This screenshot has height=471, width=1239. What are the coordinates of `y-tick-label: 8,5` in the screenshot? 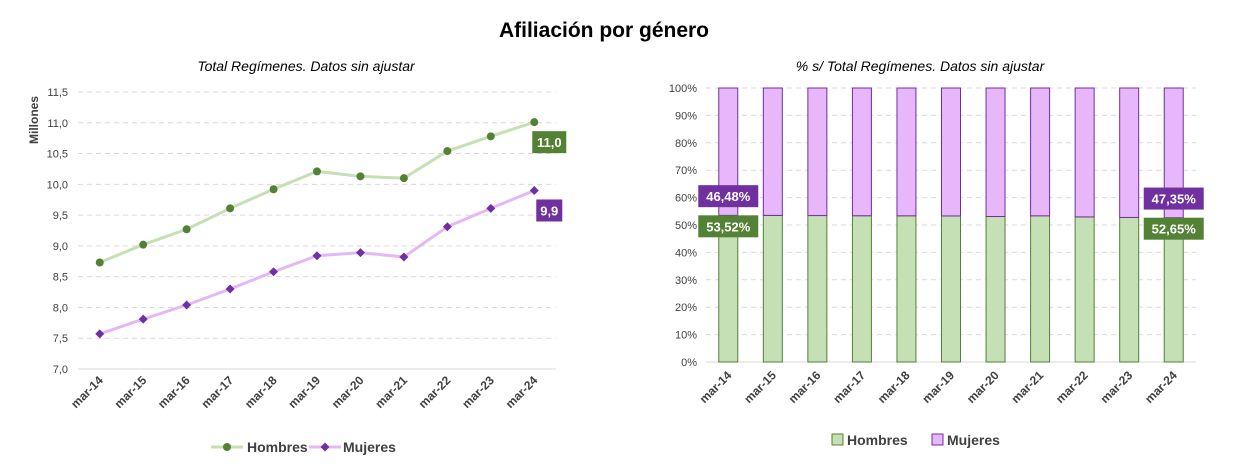 It's located at (60, 278).